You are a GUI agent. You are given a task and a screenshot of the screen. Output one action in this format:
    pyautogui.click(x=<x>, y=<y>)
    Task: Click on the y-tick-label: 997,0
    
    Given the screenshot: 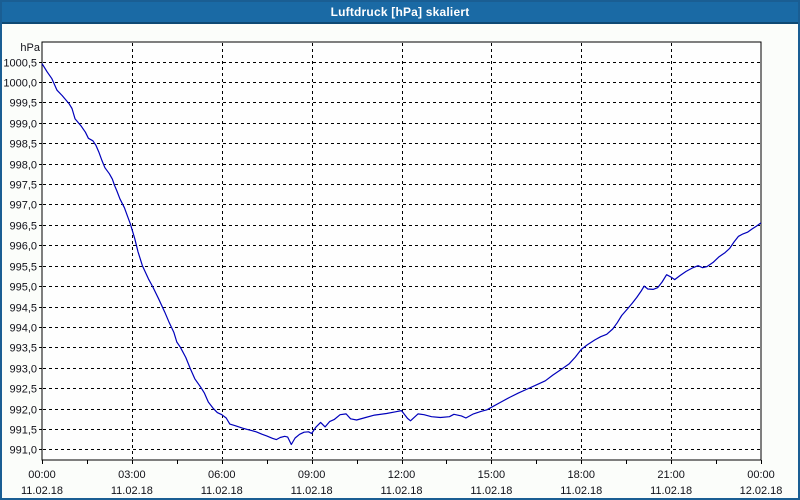 What is the action you would take?
    pyautogui.click(x=23, y=206)
    